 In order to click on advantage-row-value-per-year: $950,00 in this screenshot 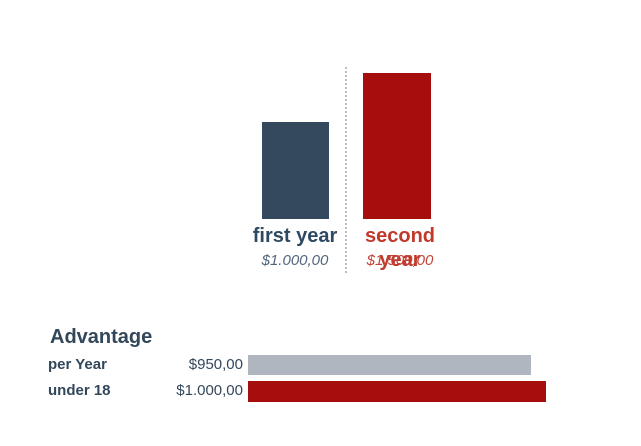, I will do `click(215, 364)`.